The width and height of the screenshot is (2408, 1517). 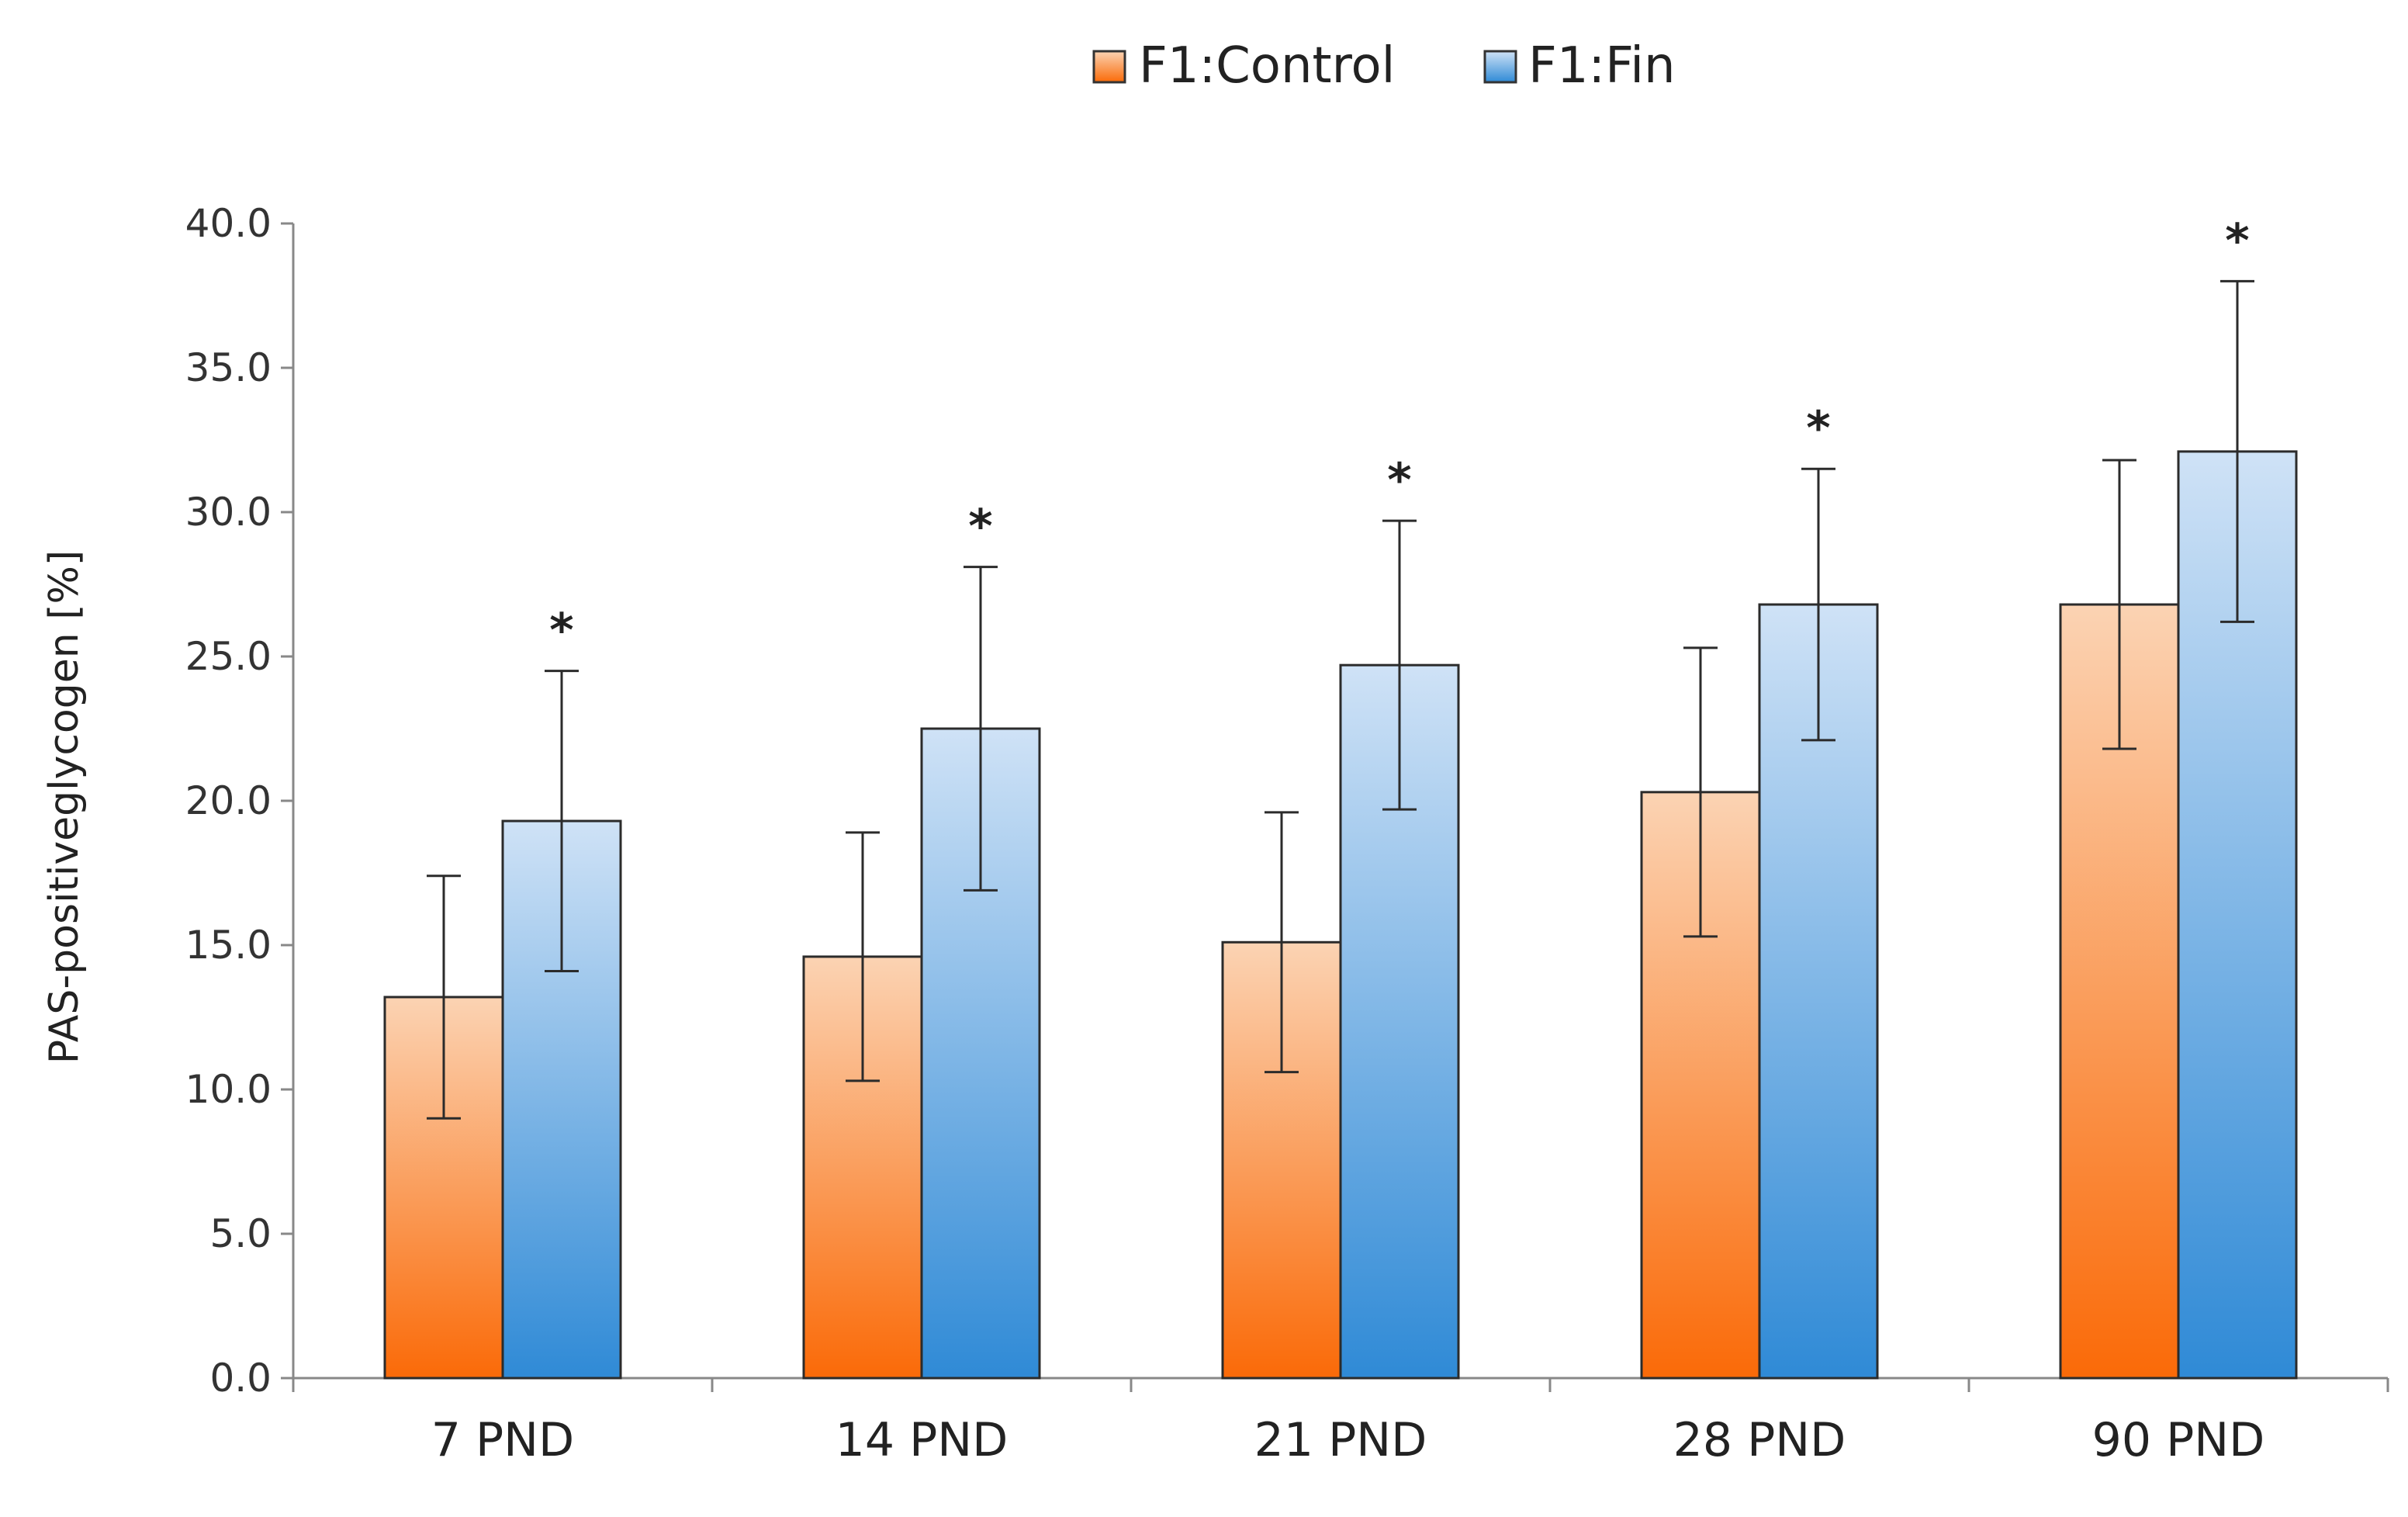 I want to click on y-tick-label: 40.0, so click(x=228, y=224).